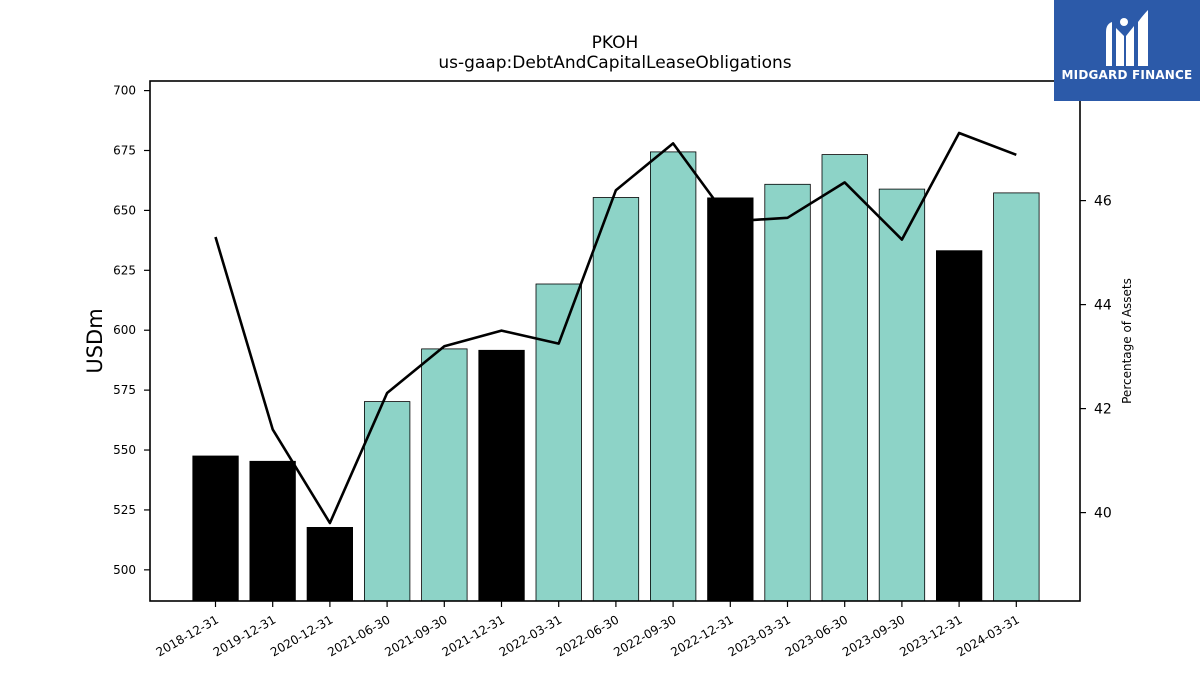 This screenshot has width=1200, height=675. Describe the element at coordinates (644, 635) in the screenshot. I see `x-tick-label: 2022-09-30` at that location.